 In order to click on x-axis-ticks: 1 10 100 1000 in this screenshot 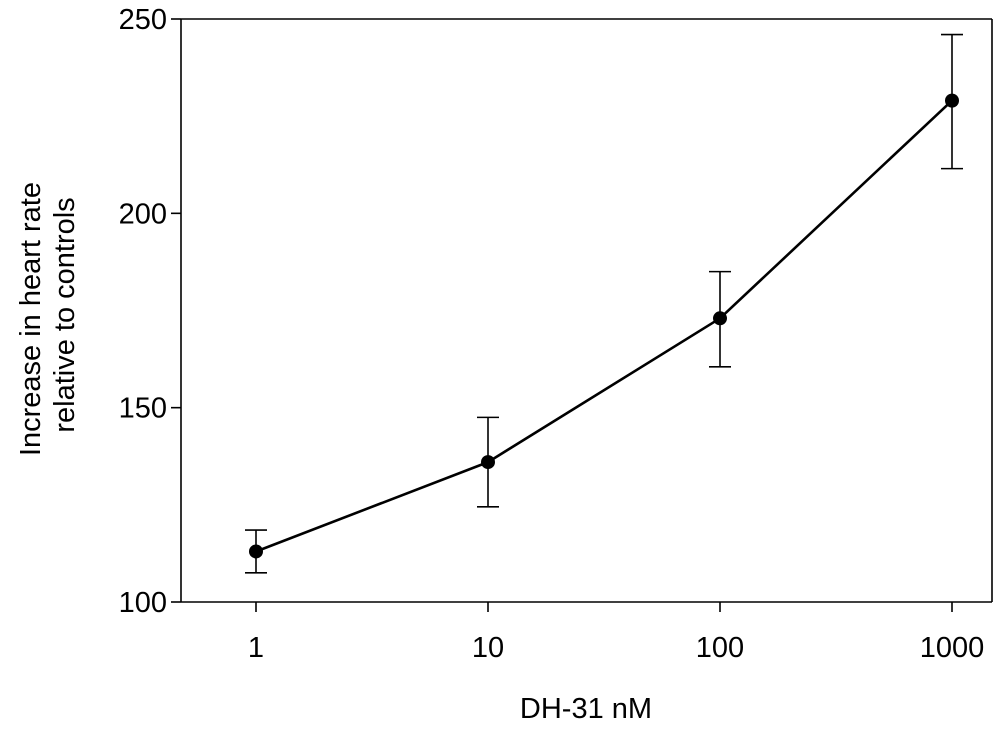, I will do `click(616, 633)`.